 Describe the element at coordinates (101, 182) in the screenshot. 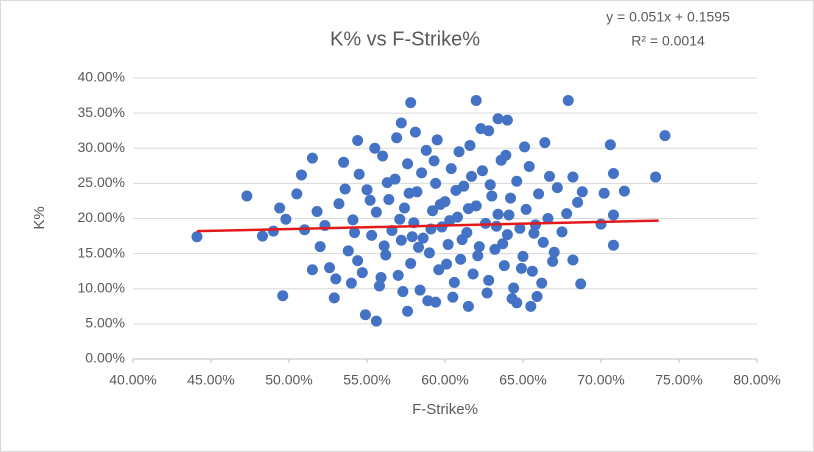

I see `y-tick-label: 25.00%` at that location.